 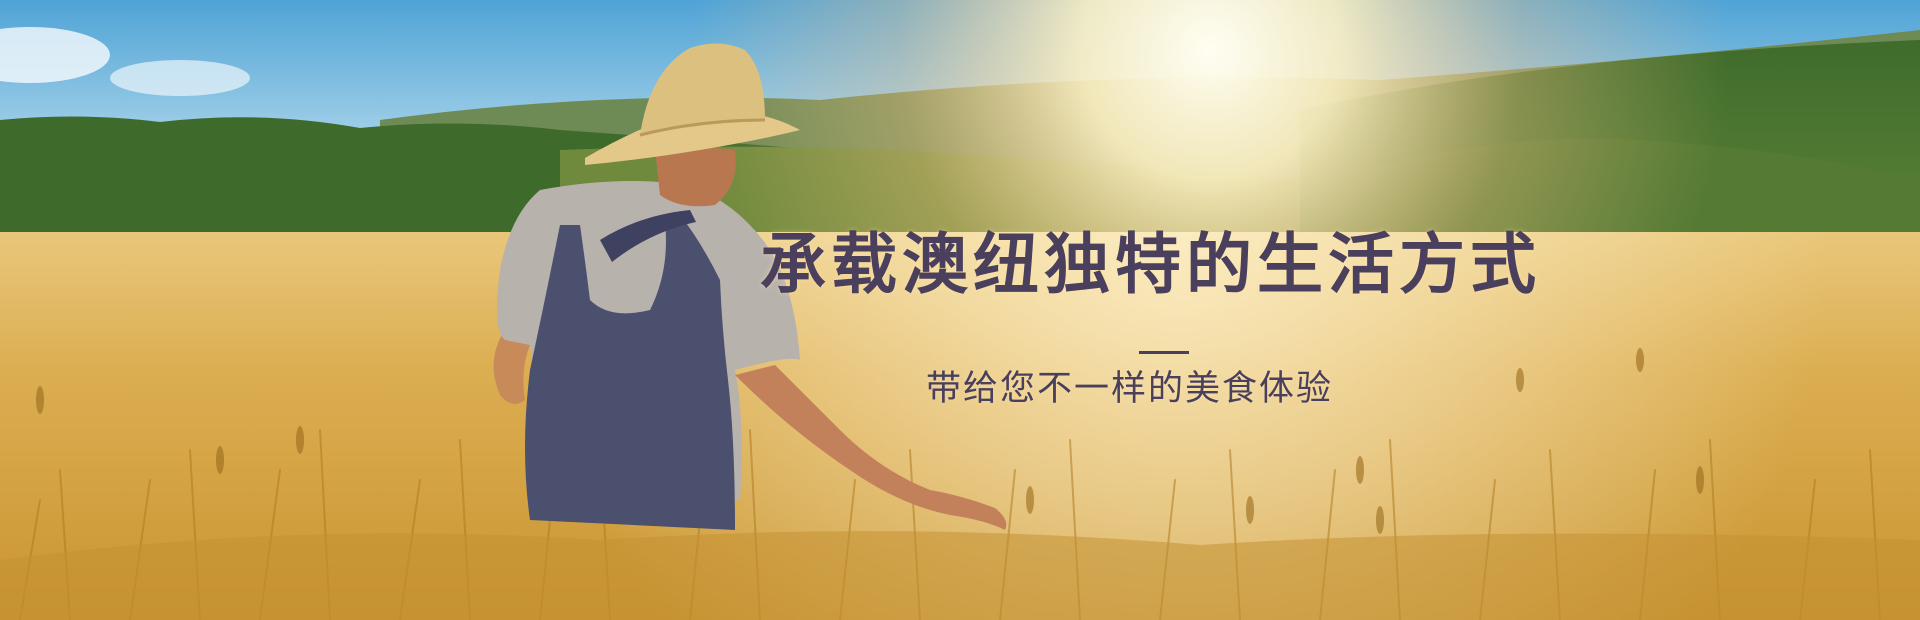 What do you see at coordinates (1164, 352) in the screenshot?
I see `headline-divider` at bounding box center [1164, 352].